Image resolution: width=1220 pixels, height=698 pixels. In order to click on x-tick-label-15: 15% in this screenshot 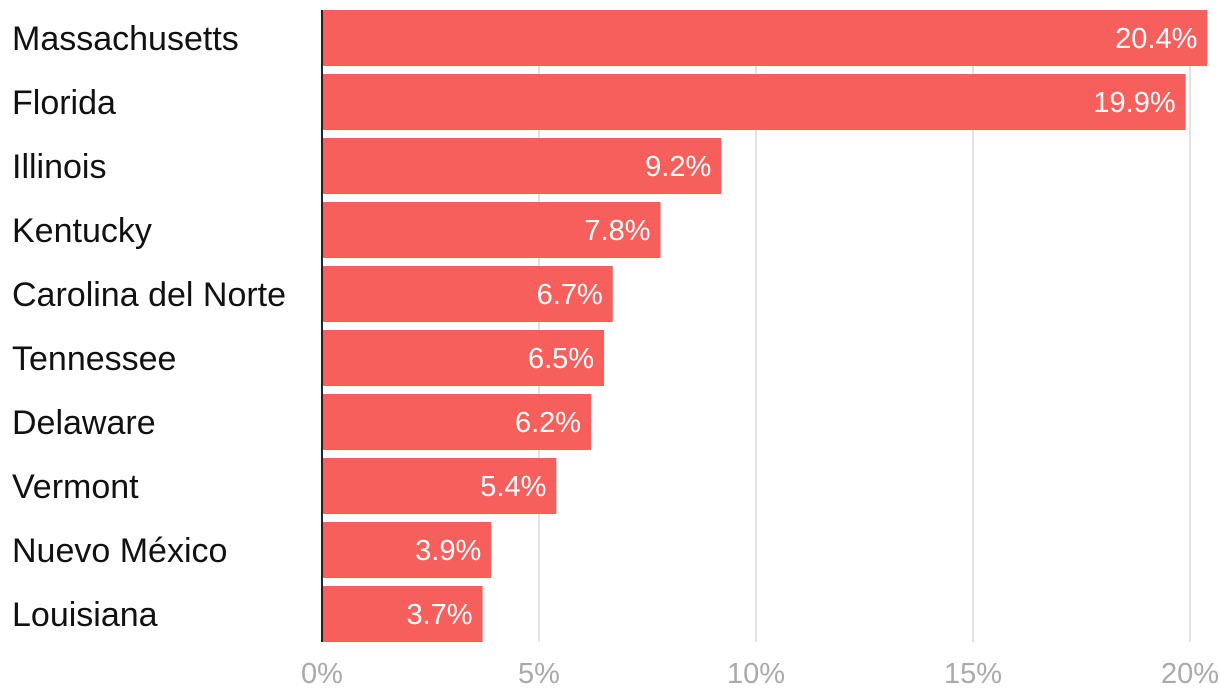, I will do `click(973, 674)`.